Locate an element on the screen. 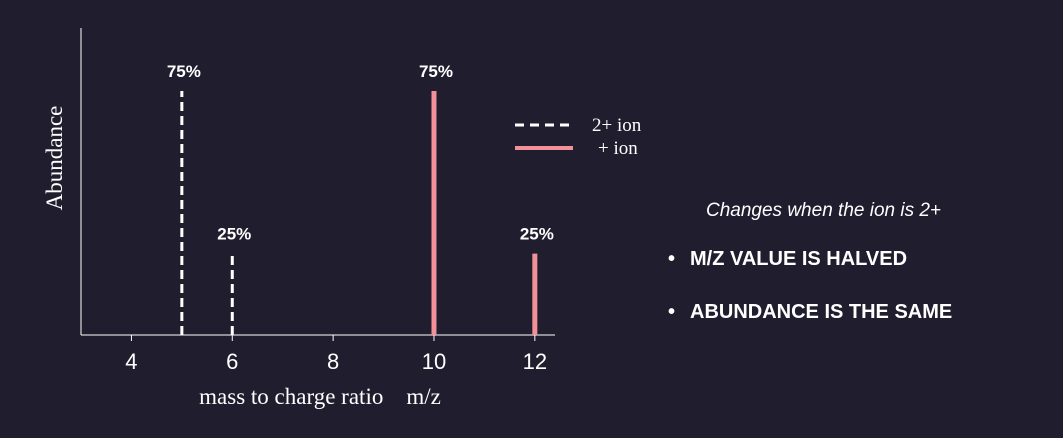  legend: 2+ ion+ ion is located at coordinates (578, 137).